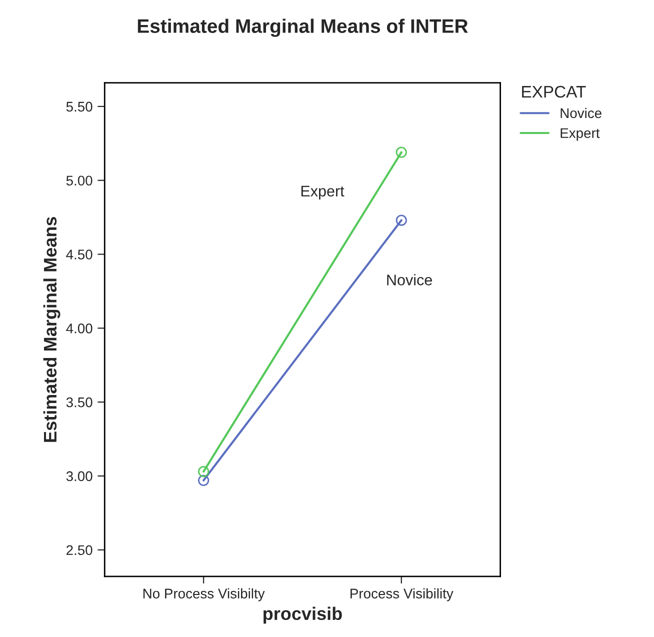  I want to click on x-tick-label: Process Visibility, so click(402, 595).